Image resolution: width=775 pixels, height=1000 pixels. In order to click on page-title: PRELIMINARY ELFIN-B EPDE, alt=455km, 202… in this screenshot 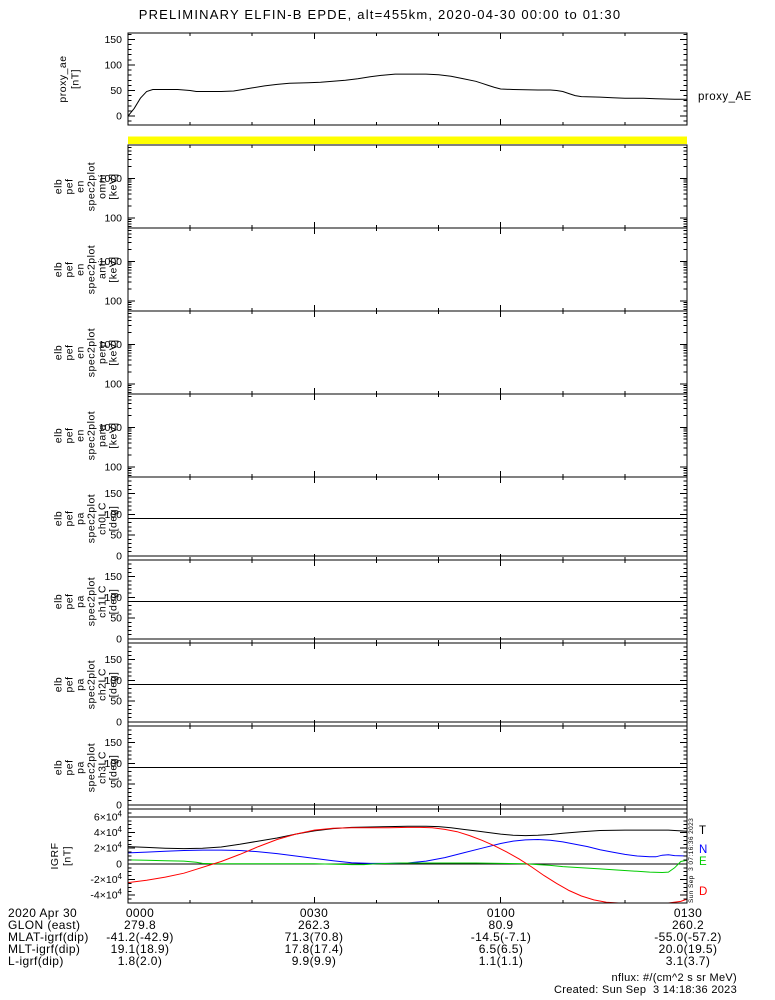, I will do `click(380, 14)`.